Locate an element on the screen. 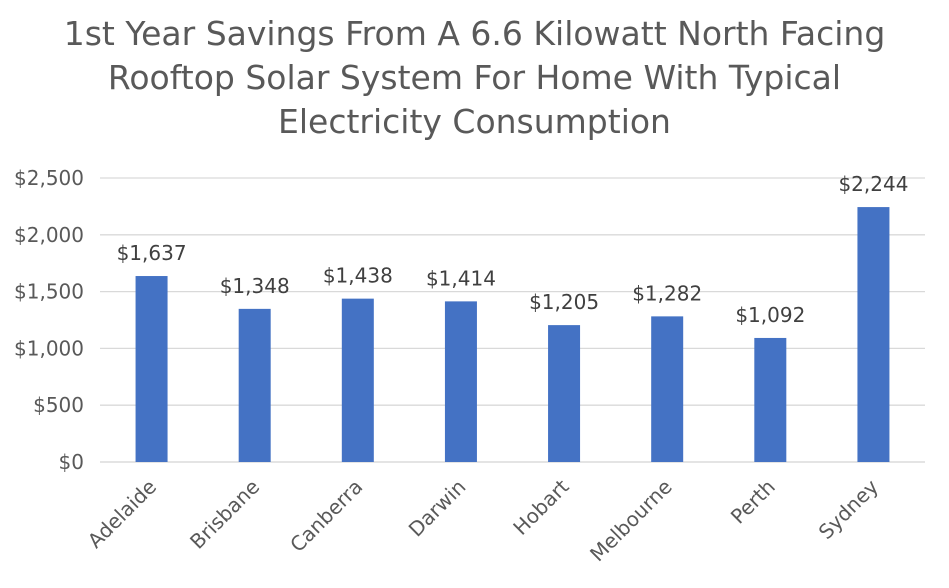  bar-melbourne is located at coordinates (667, 389).